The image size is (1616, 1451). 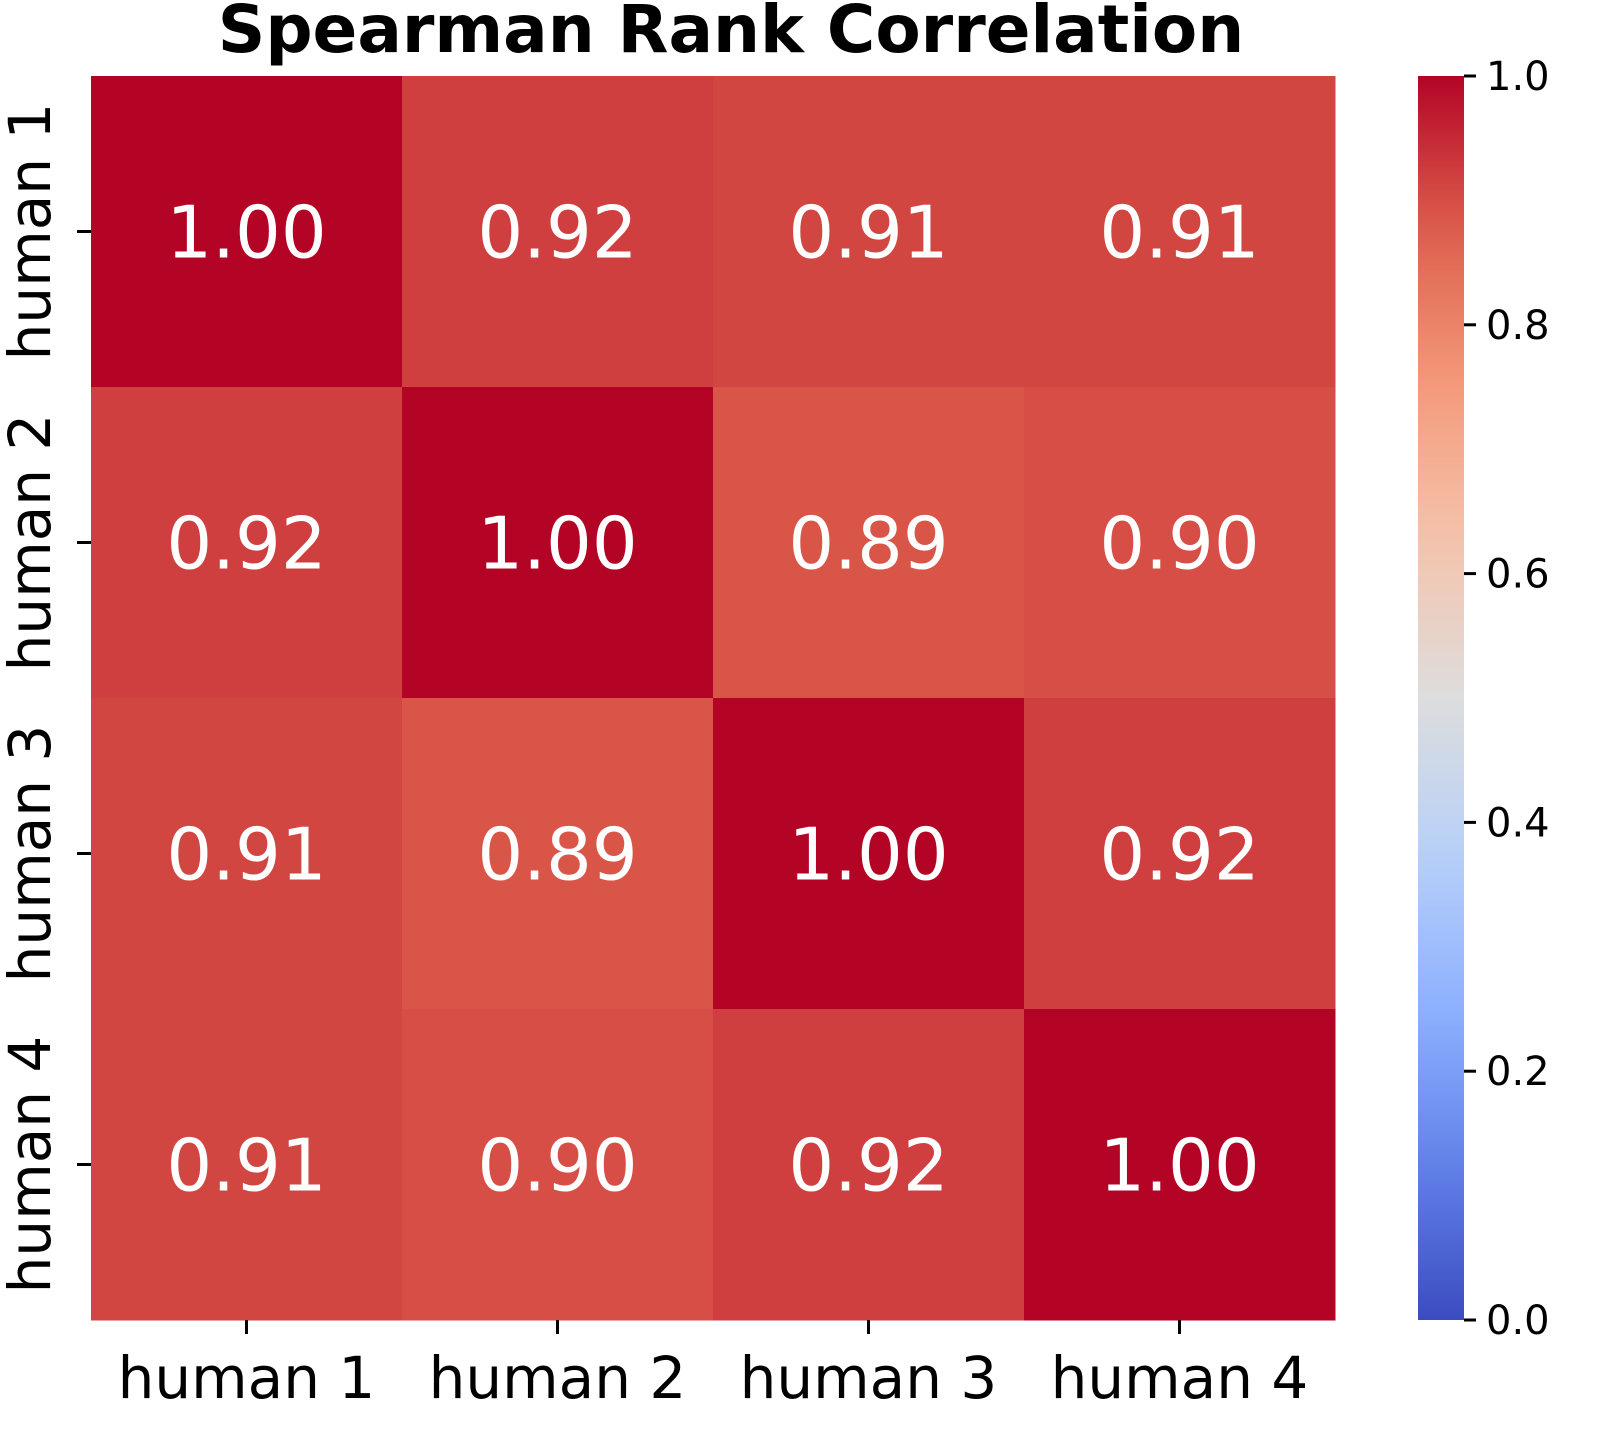 I want to click on cell-value-label-r4-c3: 0.92, so click(x=868, y=1166).